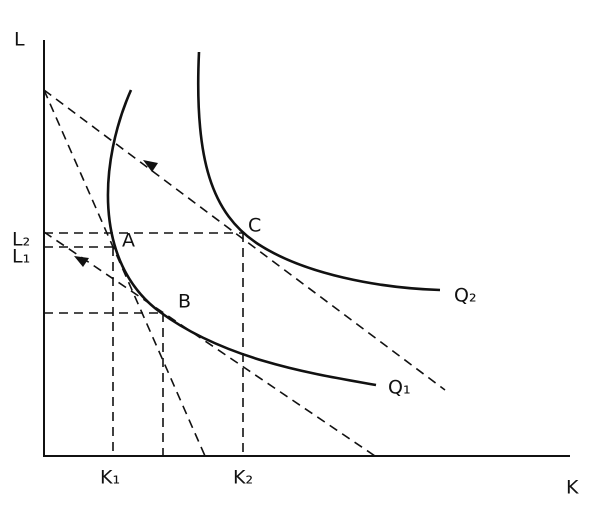 The height and width of the screenshot is (508, 600). I want to click on tick-label: K₁, so click(110, 478).